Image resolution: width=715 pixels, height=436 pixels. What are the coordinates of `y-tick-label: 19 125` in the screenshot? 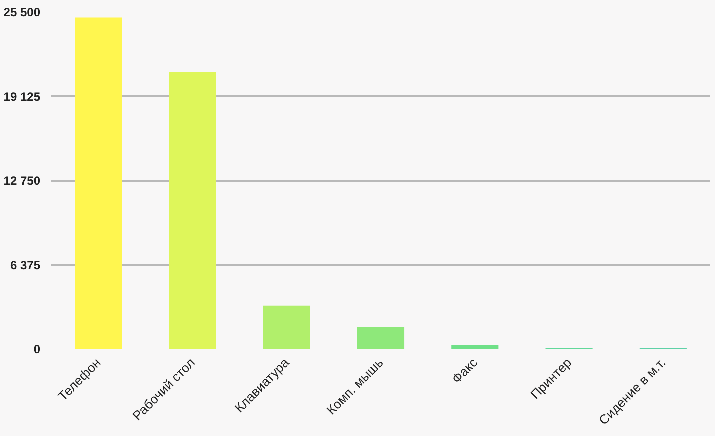 It's located at (22, 97).